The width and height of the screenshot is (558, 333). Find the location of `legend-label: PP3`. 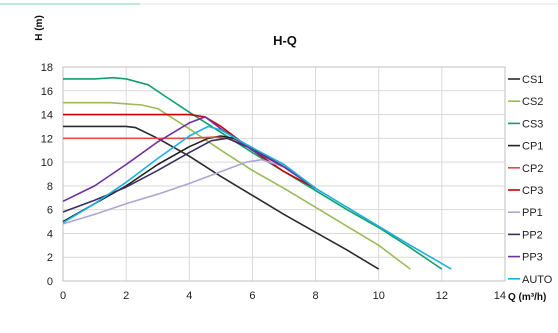

legend-label: PP3 is located at coordinates (532, 258).